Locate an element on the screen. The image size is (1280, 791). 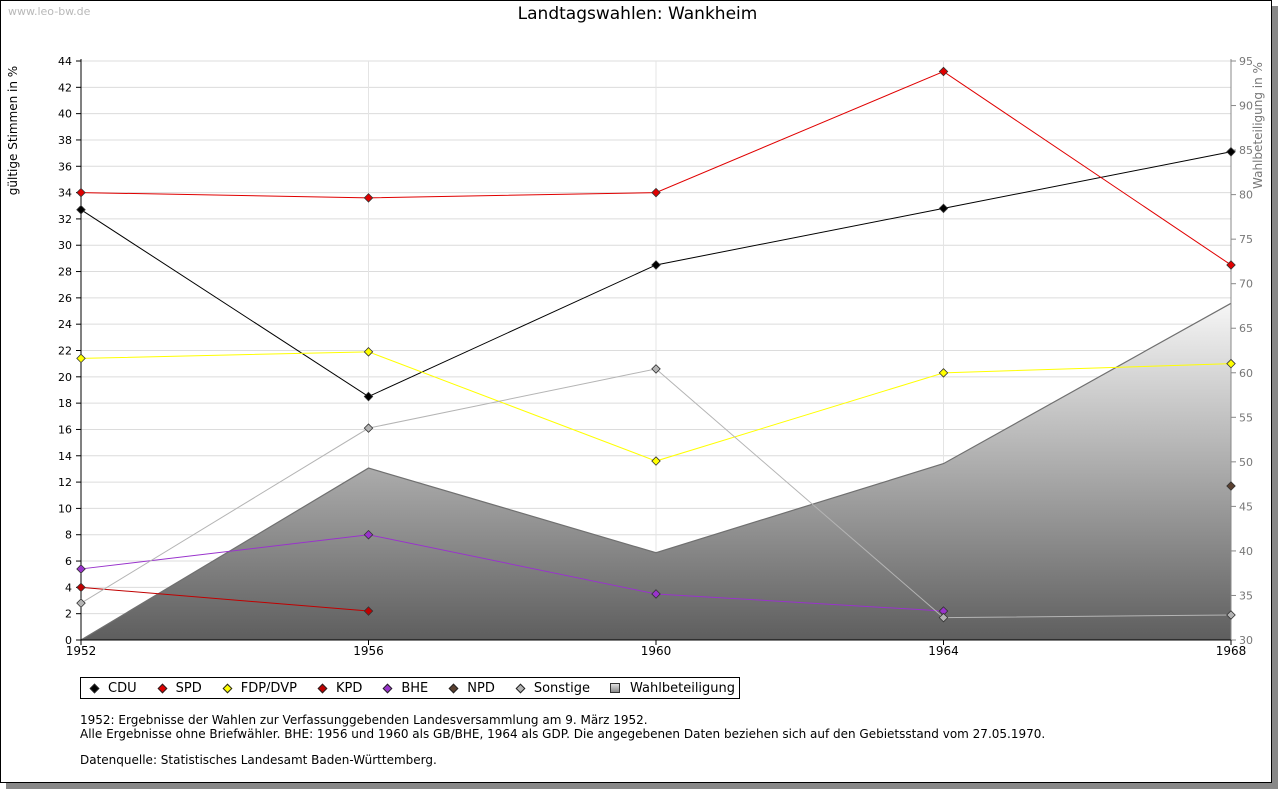
legend-item: SPD is located at coordinates (179, 688).